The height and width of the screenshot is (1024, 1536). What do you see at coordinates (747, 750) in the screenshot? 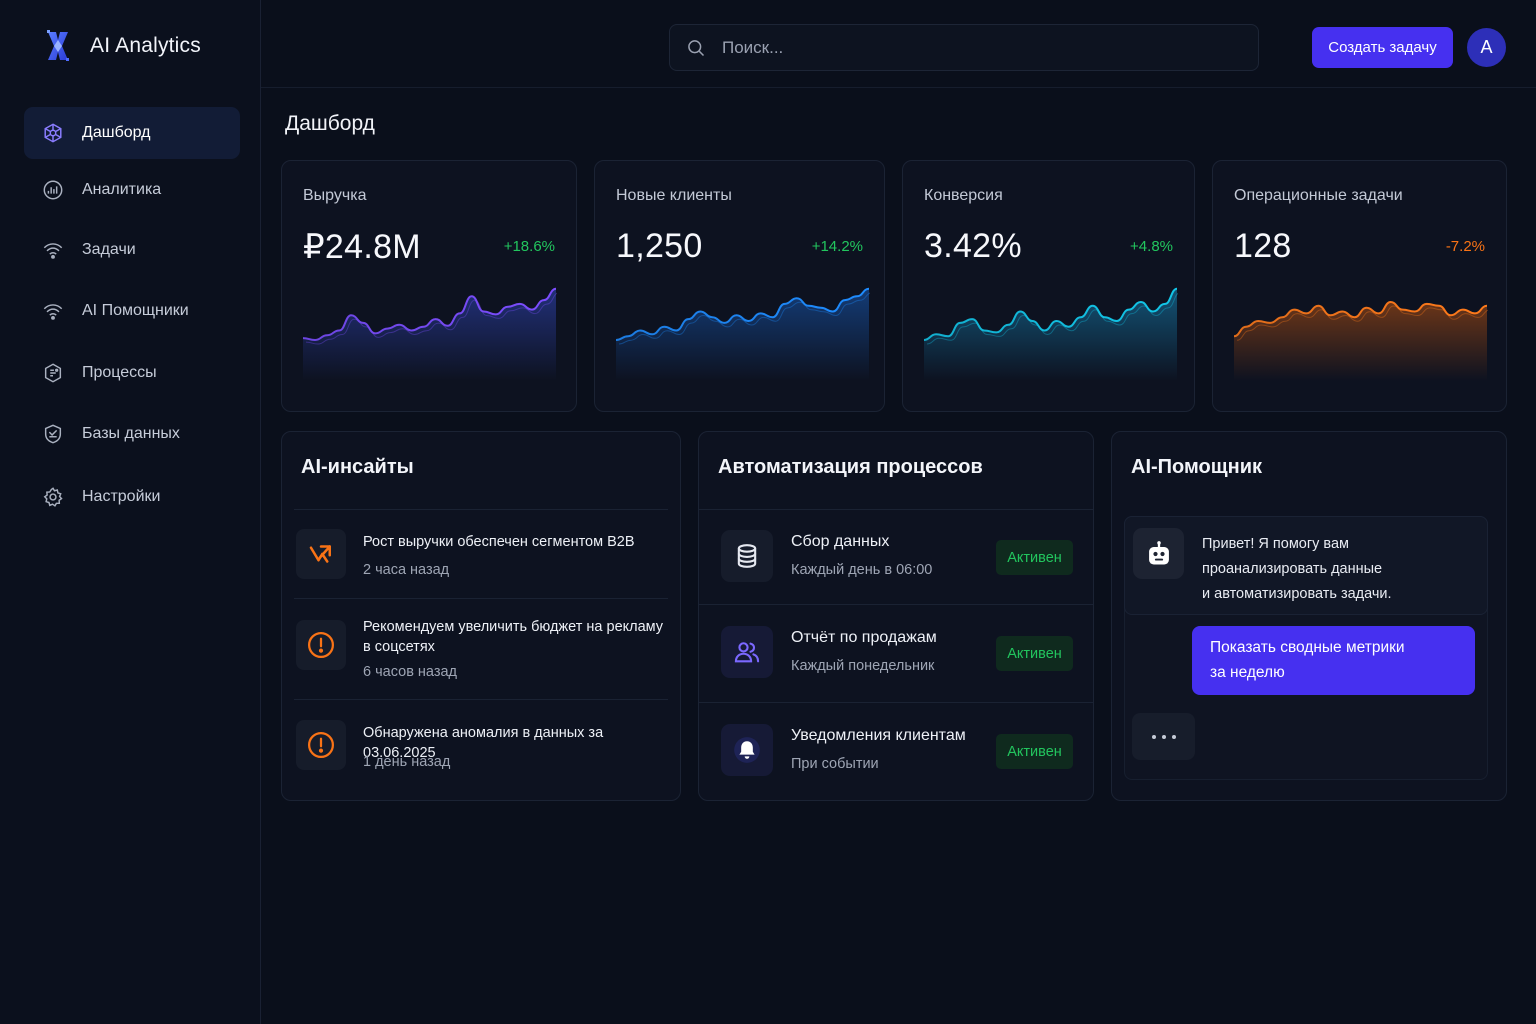
I see `bell-icon` at bounding box center [747, 750].